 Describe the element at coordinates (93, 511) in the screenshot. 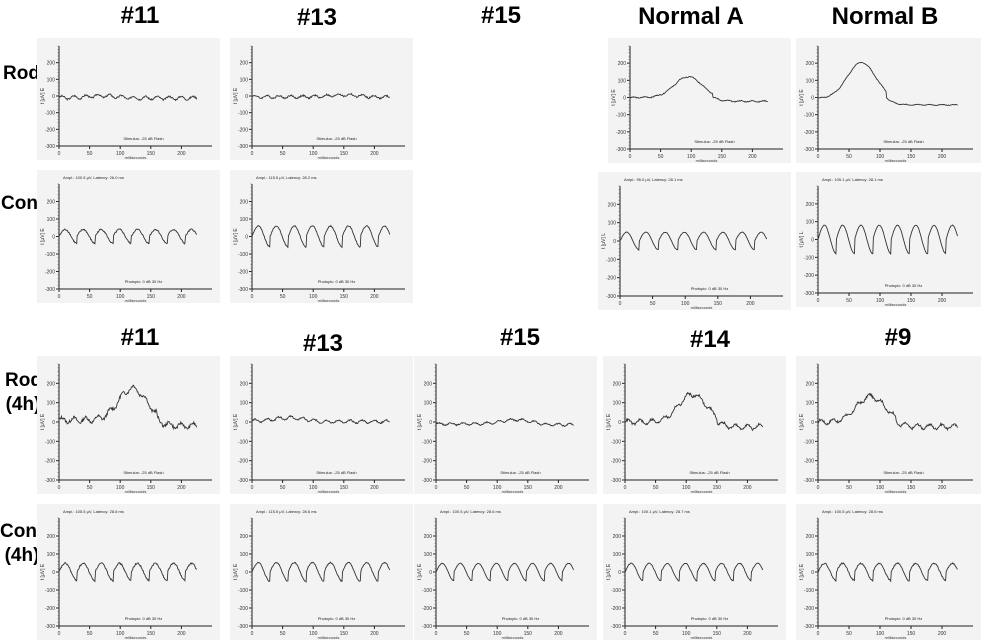

I see `panel-header: Ampl.: 105.5 μV, Latency: 28.6 ms` at that location.